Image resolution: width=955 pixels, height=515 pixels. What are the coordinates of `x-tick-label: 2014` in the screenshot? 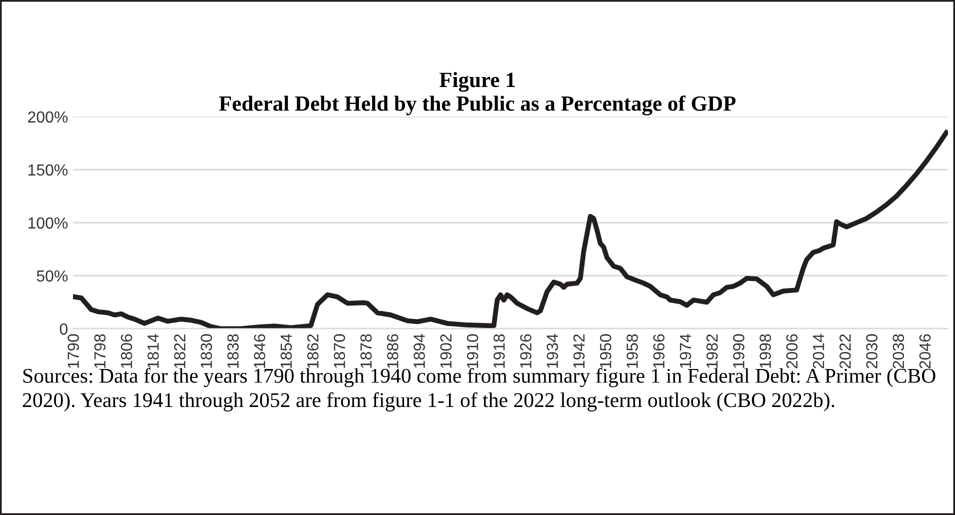 It's located at (818, 351).